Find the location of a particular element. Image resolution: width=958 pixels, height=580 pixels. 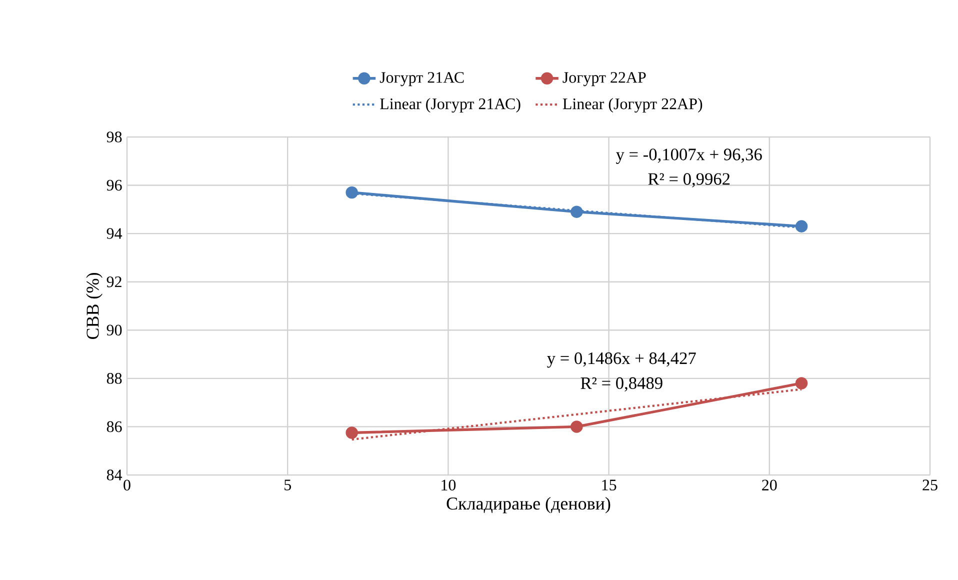

x-tick-label: 10 is located at coordinates (449, 485).